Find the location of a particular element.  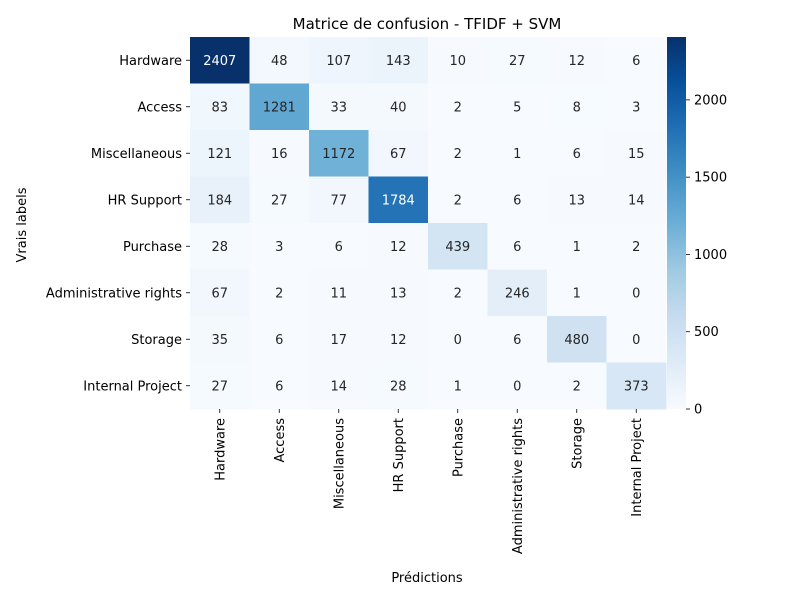

x-axis-label: Prédictions is located at coordinates (427, 578).